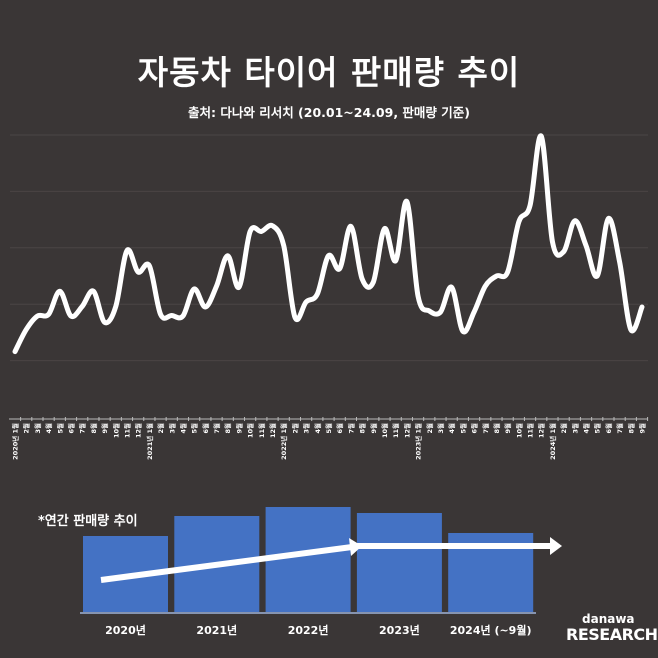 Image resolution: width=658 pixels, height=658 pixels. I want to click on x-tick-label: 2022년 1월, so click(283, 441).